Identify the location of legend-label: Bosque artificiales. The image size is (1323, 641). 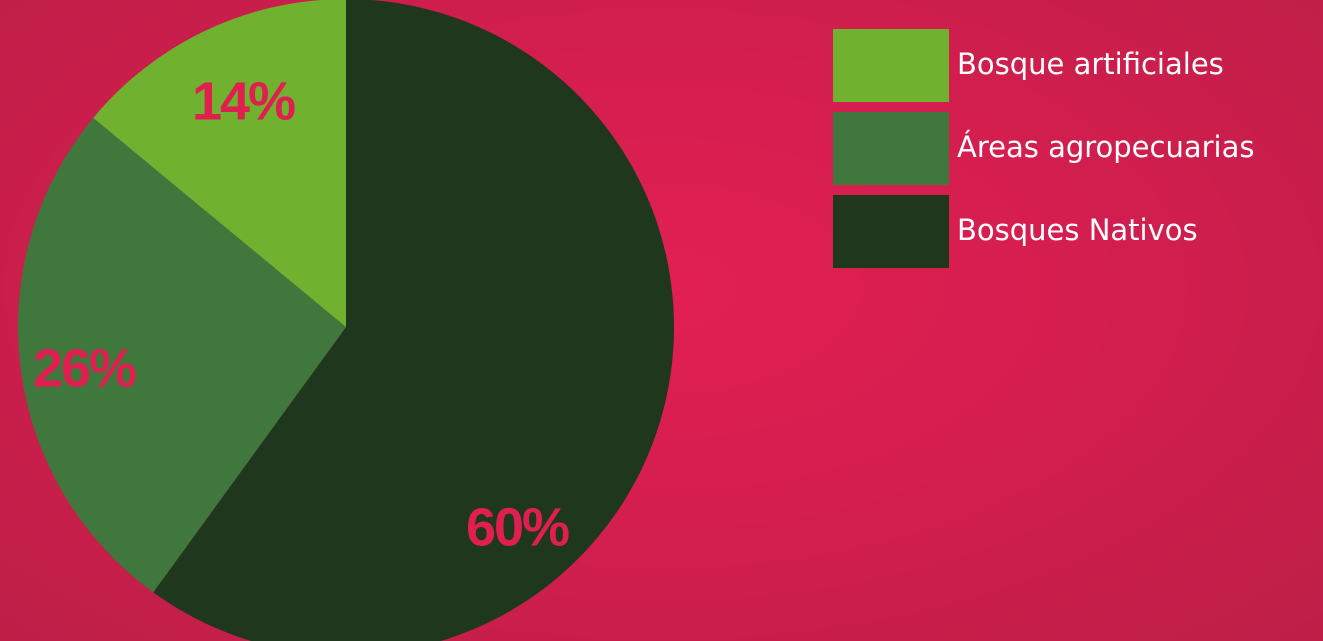
(1090, 64).